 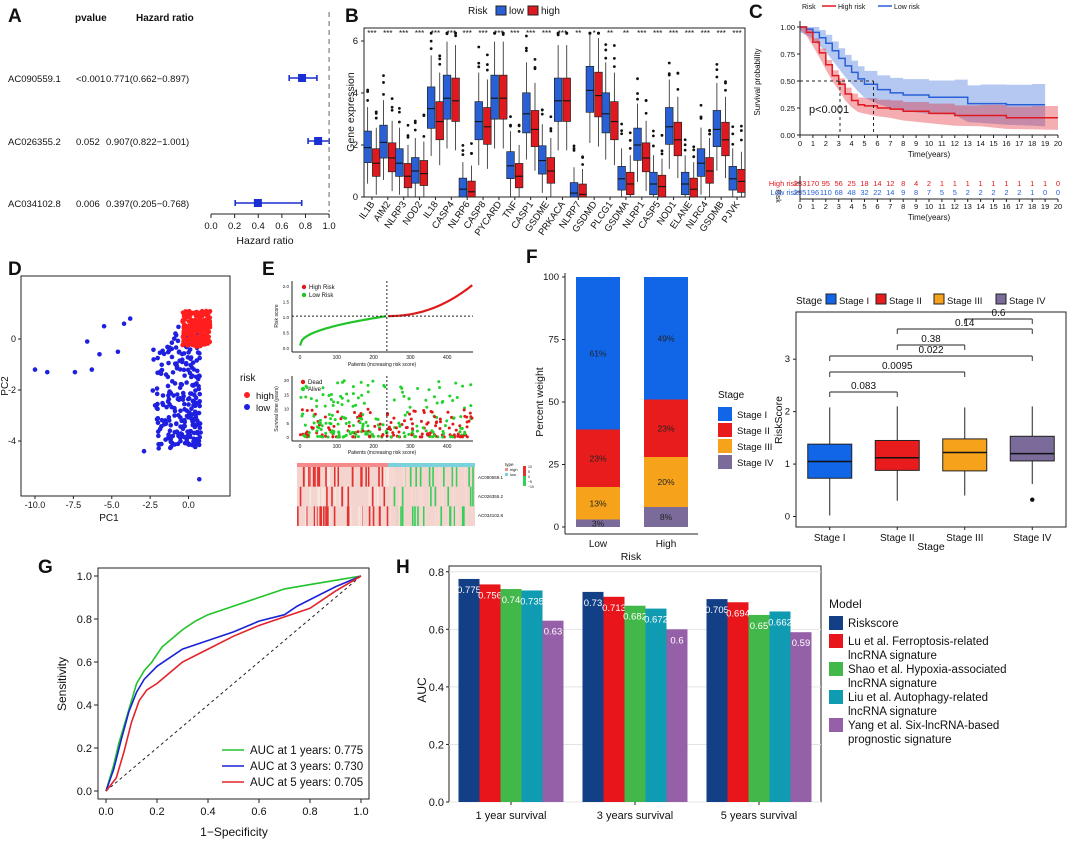 I want to click on legend-dot-low, so click(x=304, y=295).